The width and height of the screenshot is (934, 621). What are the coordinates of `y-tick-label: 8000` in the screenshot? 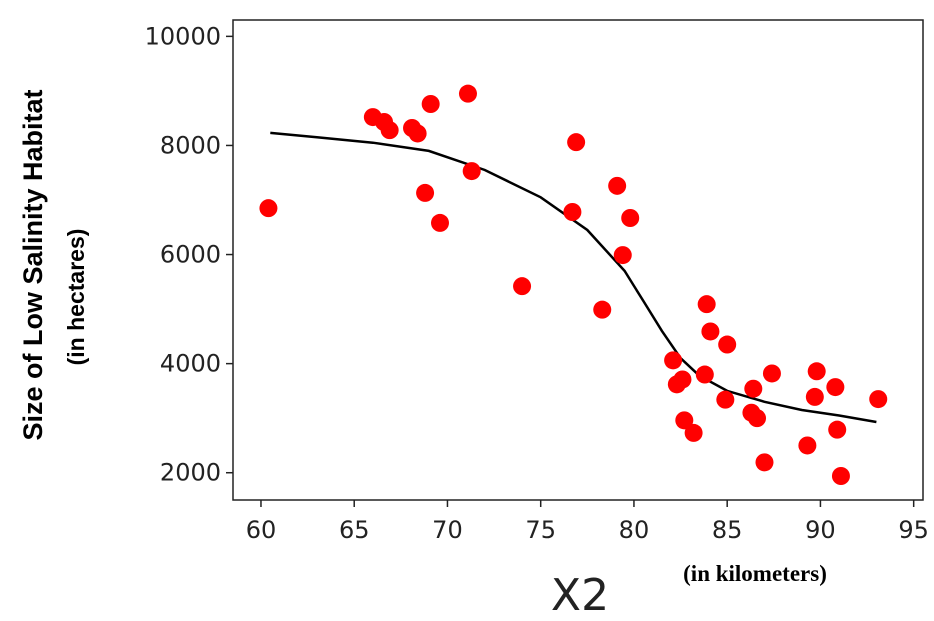 It's located at (190, 145).